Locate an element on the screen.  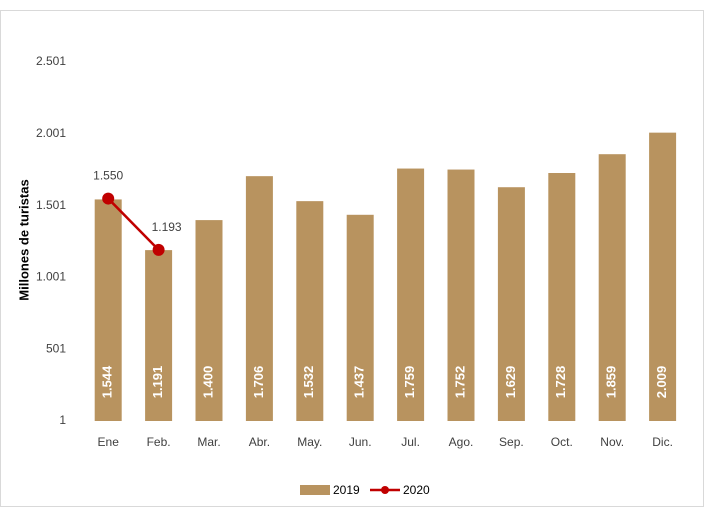
x-tick-label: Oct. is located at coordinates (562, 442).